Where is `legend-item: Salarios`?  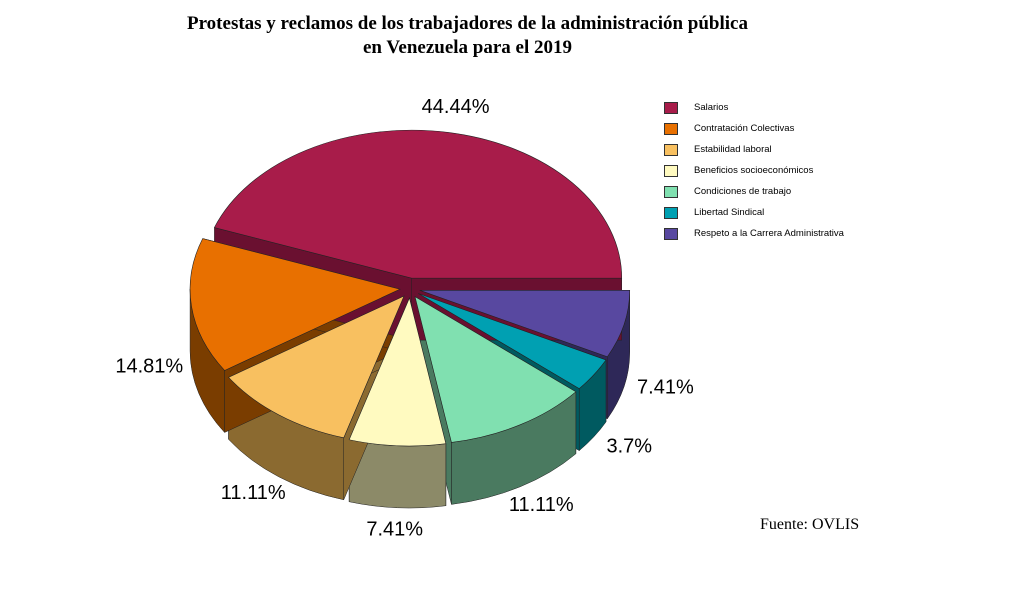
legend-item: Salarios is located at coordinates (754, 107).